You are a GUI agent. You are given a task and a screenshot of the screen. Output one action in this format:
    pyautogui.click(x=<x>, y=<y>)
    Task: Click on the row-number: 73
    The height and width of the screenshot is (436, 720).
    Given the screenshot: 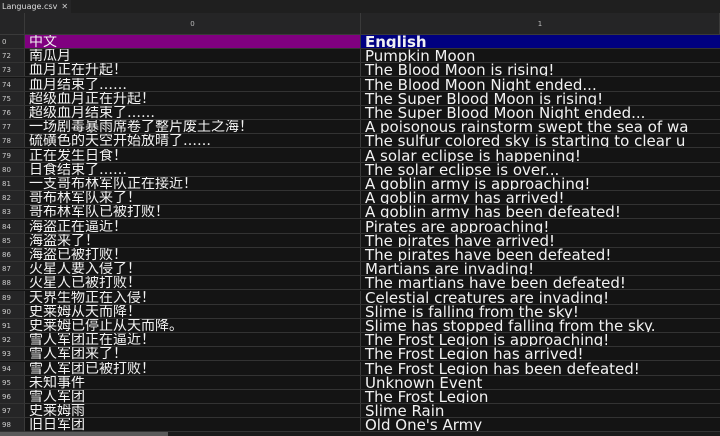 What is the action you would take?
    pyautogui.click(x=12, y=70)
    